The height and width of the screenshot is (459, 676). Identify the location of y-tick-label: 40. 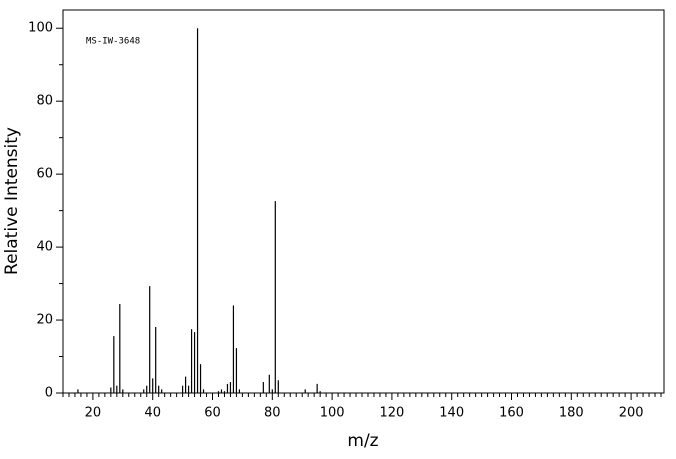
(44, 247).